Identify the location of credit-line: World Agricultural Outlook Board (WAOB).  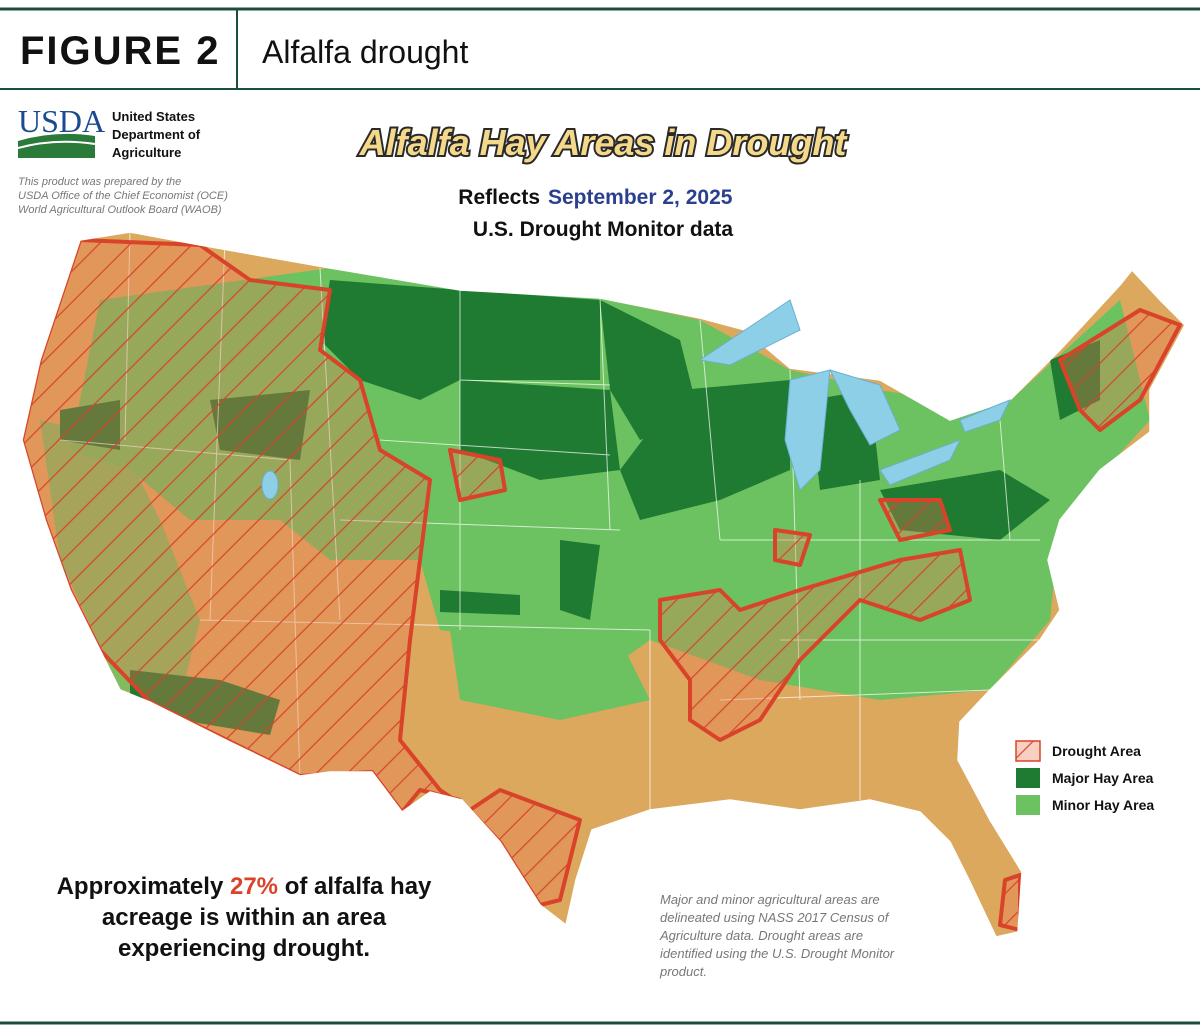
(120, 210).